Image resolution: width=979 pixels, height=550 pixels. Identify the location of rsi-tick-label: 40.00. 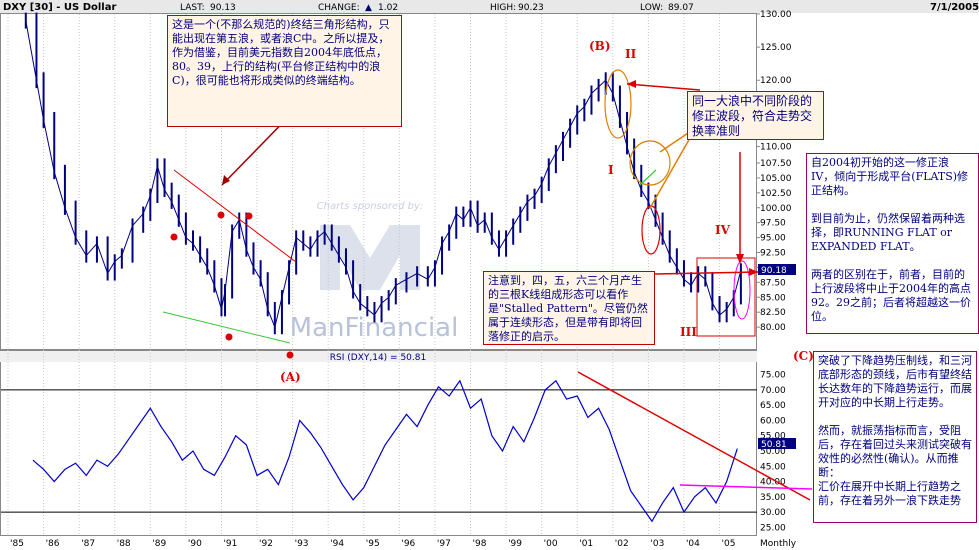
(773, 483).